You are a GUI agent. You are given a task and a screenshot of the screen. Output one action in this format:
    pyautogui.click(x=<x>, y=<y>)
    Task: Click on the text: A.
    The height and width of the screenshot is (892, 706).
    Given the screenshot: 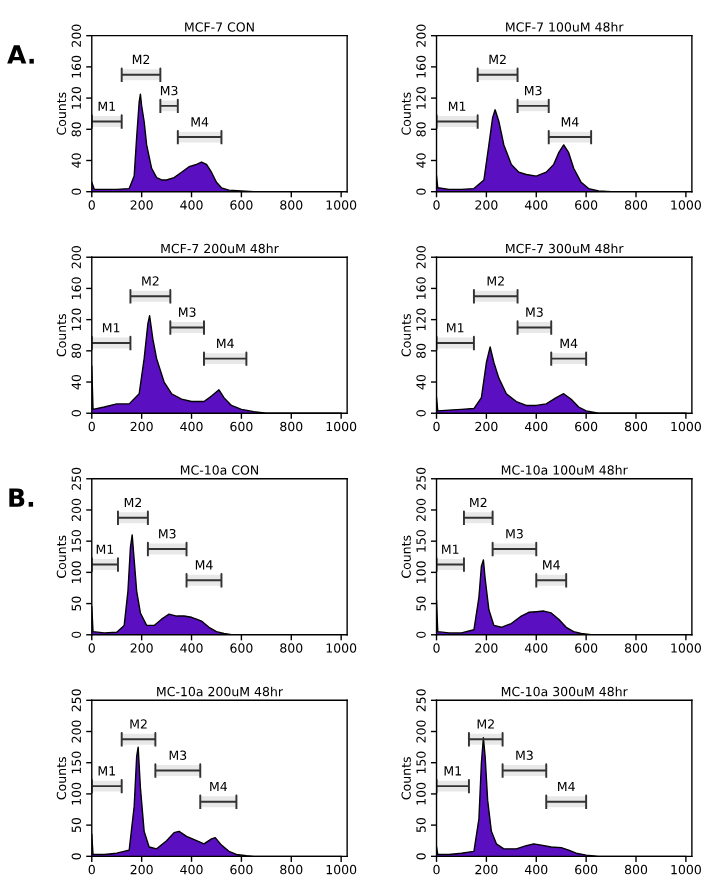 What is the action you would take?
    pyautogui.click(x=20, y=54)
    